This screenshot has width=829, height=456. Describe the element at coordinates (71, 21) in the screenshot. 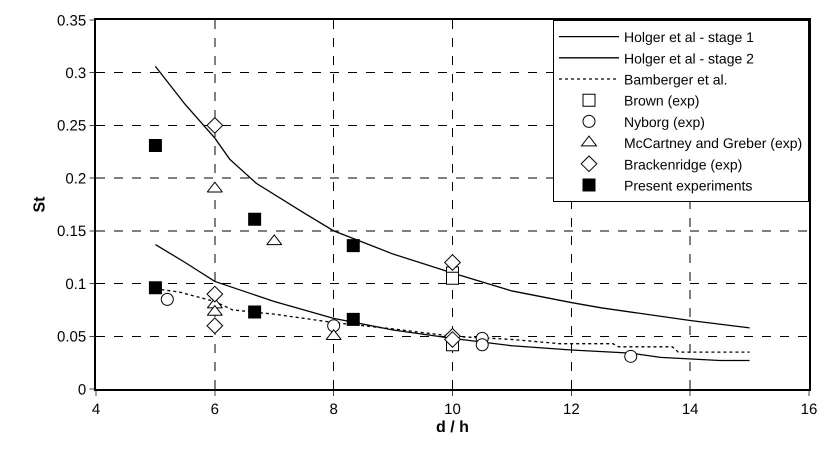

I see `y-tick-label: 0.35` at that location.